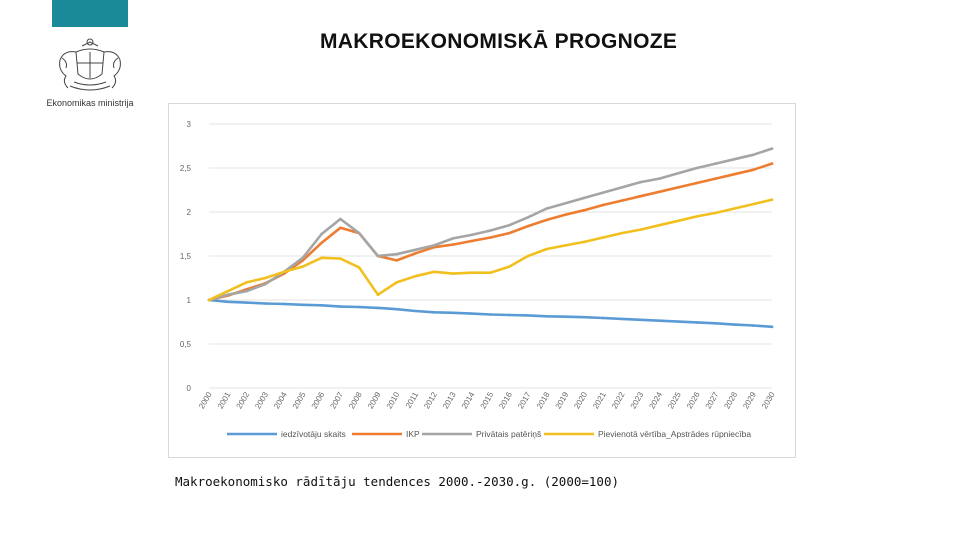  What do you see at coordinates (186, 168) in the screenshot?
I see `y-tick-label: 2,5` at bounding box center [186, 168].